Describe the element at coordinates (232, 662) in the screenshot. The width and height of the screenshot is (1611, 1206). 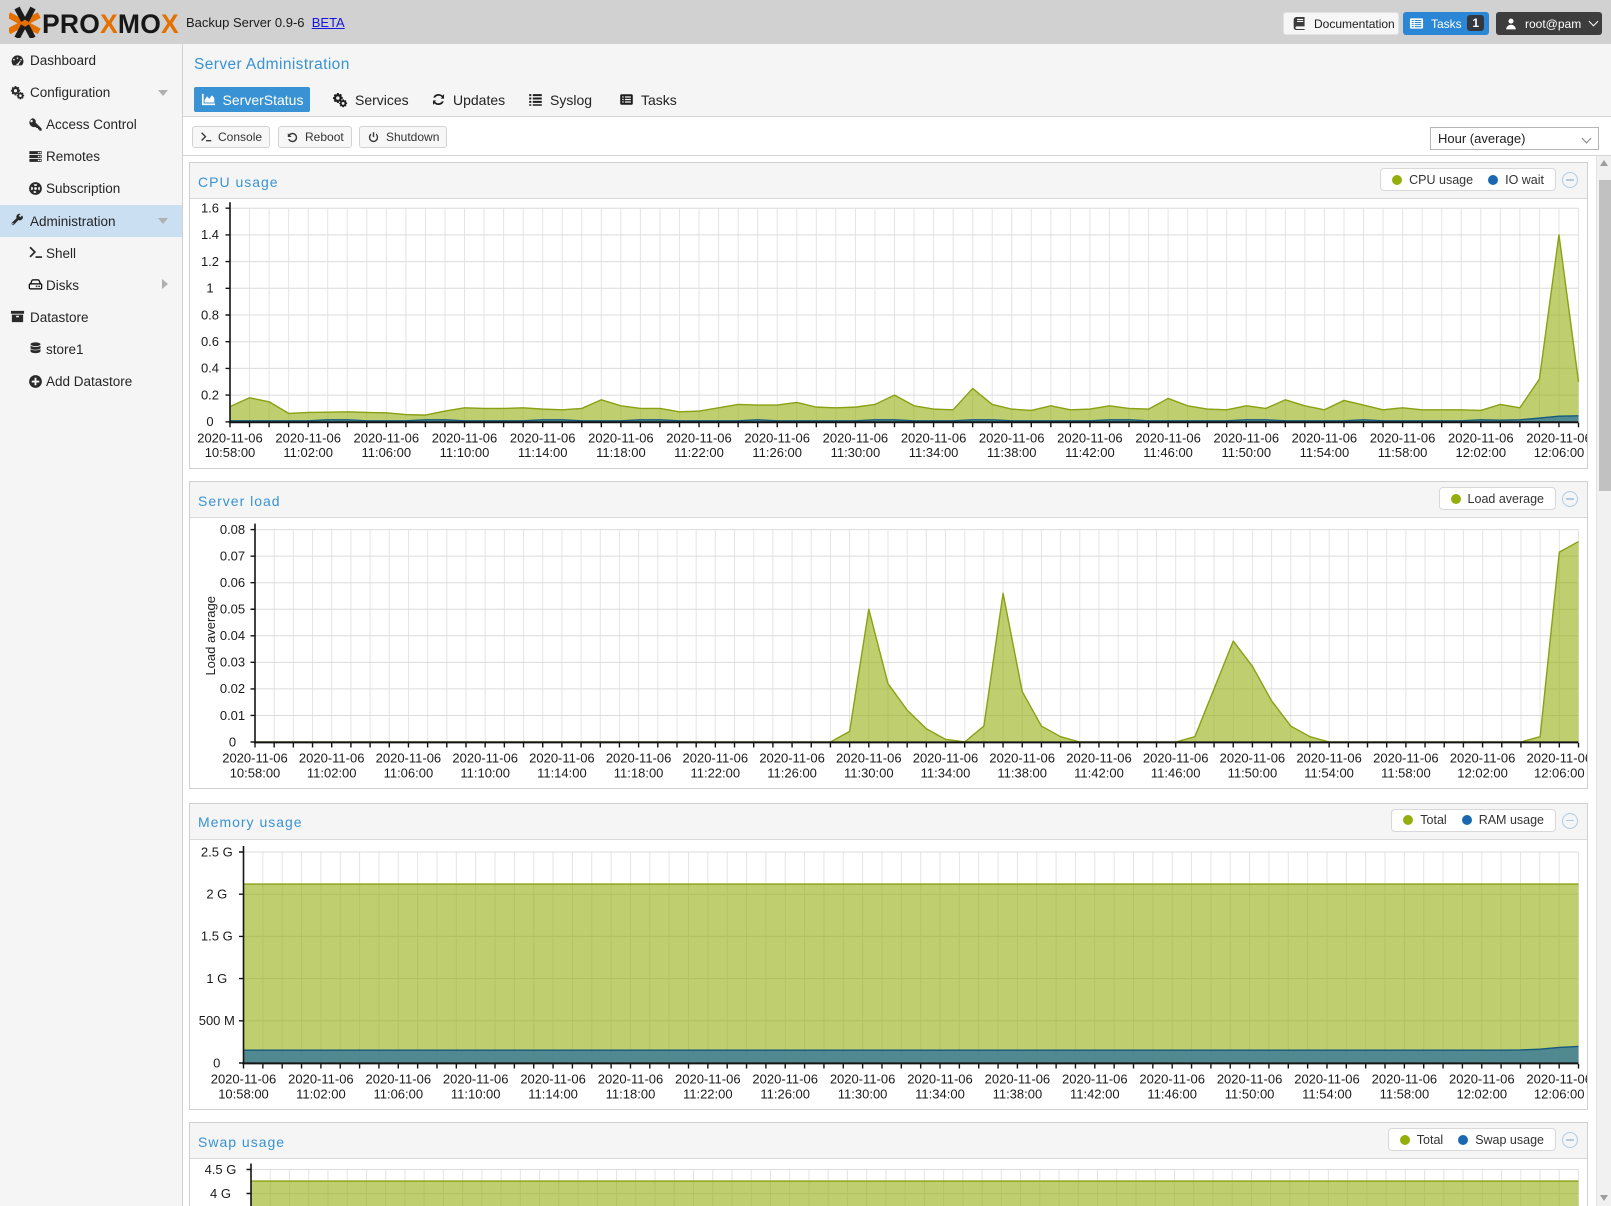
I see `svg-text: 0.03` at that location.